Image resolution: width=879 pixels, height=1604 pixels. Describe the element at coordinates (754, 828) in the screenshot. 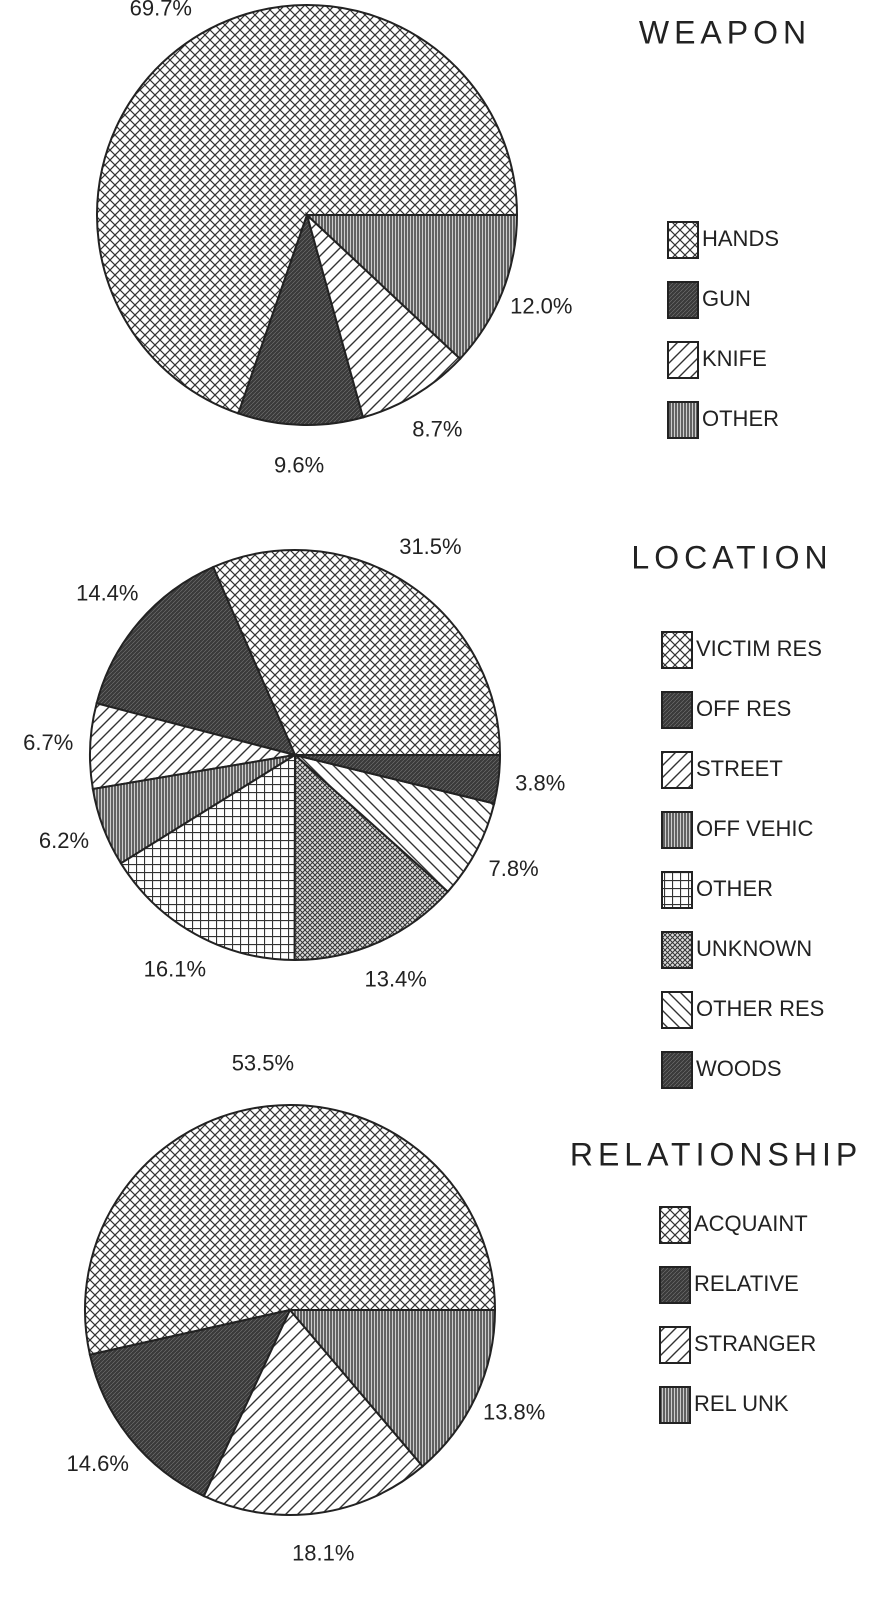

I see `legend-label: OFF VEHIC` at that location.